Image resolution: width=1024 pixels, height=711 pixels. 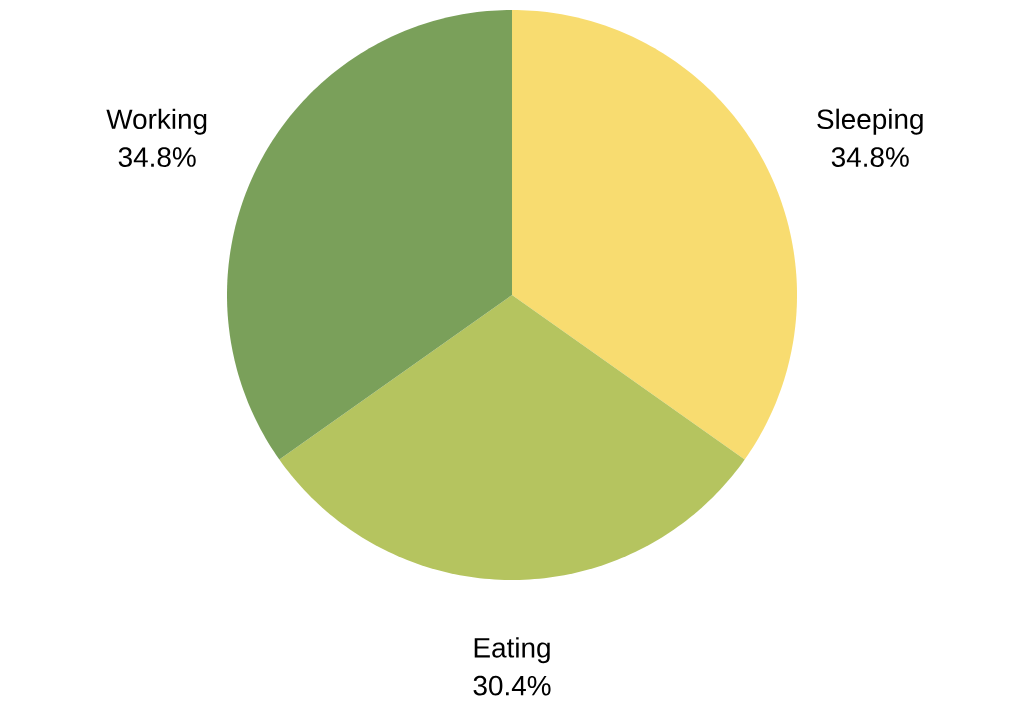 What do you see at coordinates (512, 650) in the screenshot?
I see `slice-label: Eating` at bounding box center [512, 650].